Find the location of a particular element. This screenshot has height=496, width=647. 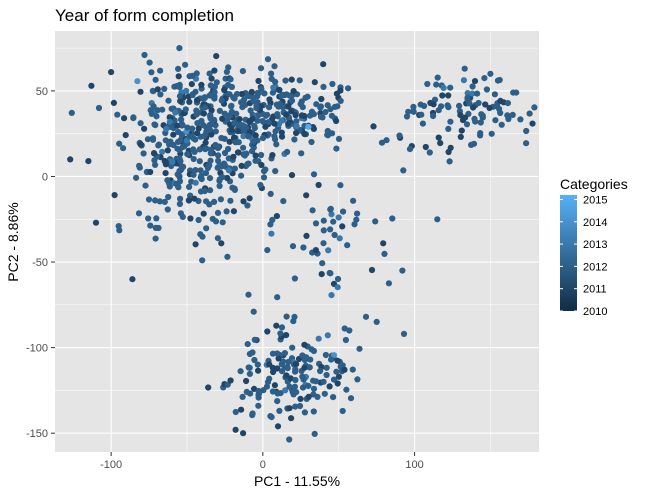

x-tick-label: 0 is located at coordinates (263, 465).